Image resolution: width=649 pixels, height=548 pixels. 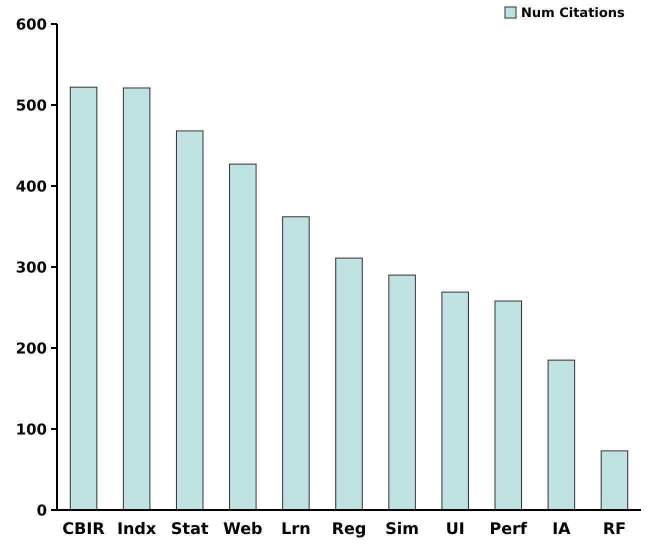 What do you see at coordinates (296, 528) in the screenshot?
I see `x-tick-label: Lrn` at bounding box center [296, 528].